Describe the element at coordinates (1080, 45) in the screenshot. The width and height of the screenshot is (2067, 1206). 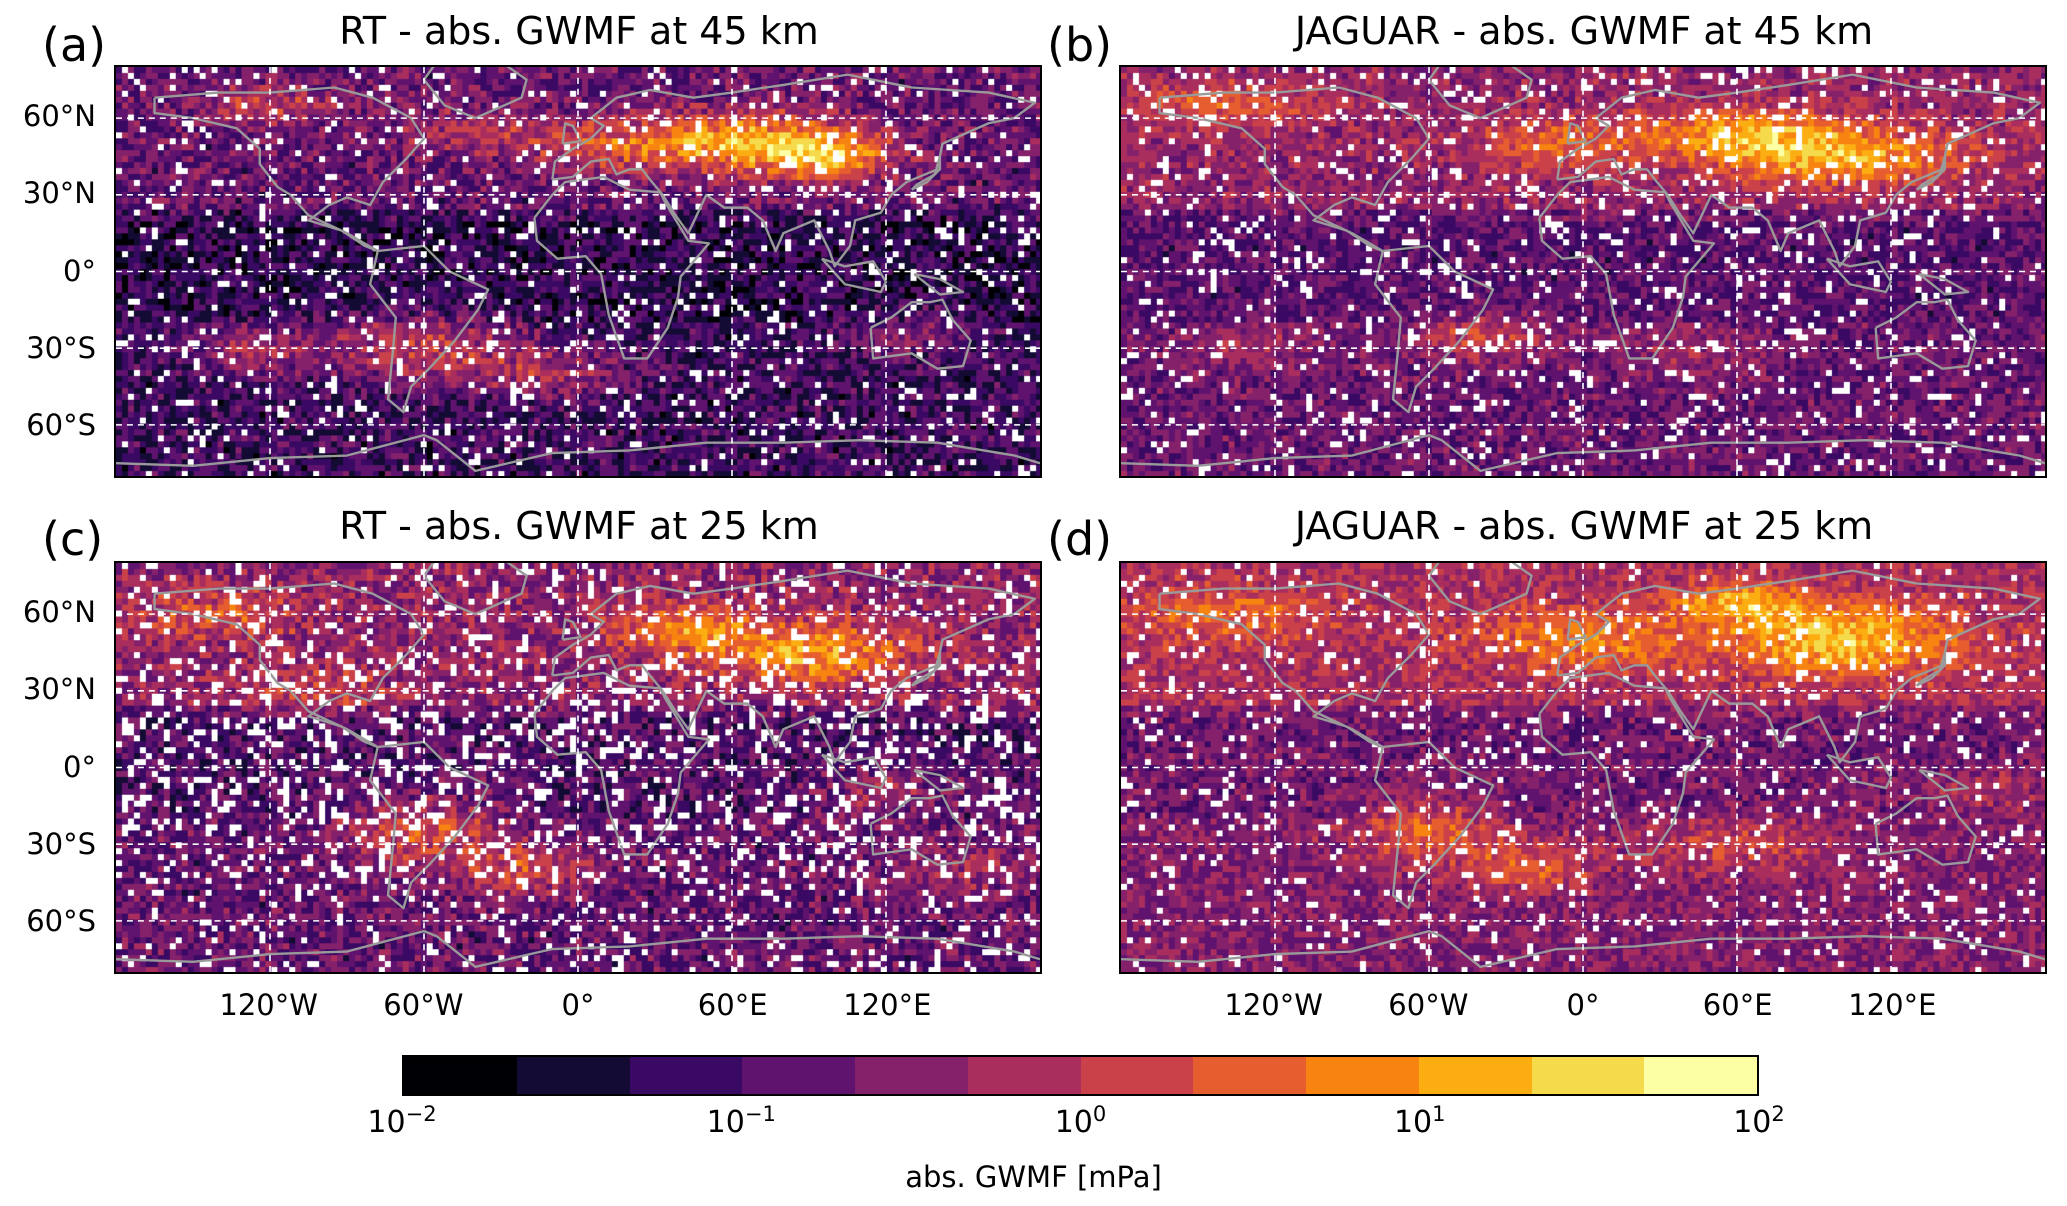
I see `panel-b-letter: (b)` at that location.